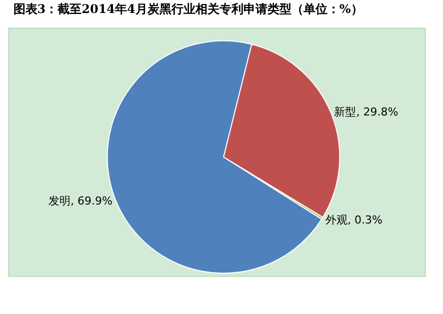  I want to click on slice-label: 外观, 0.3%, so click(353, 220).